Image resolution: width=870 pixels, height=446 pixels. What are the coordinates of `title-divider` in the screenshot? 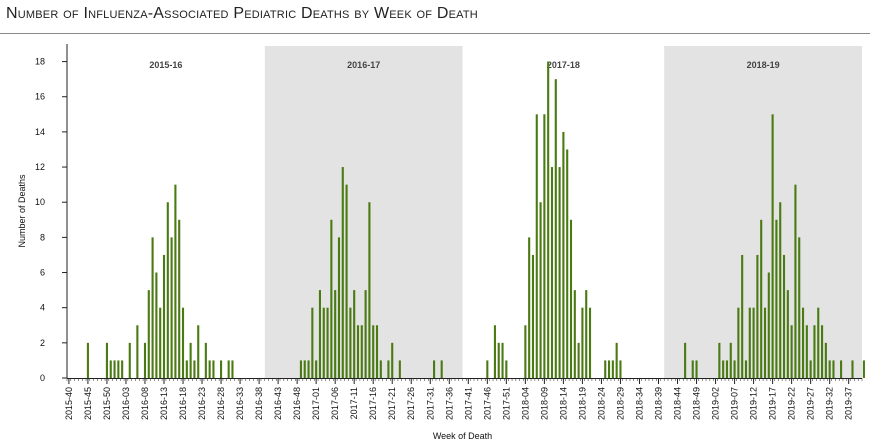 It's located at (435, 33).